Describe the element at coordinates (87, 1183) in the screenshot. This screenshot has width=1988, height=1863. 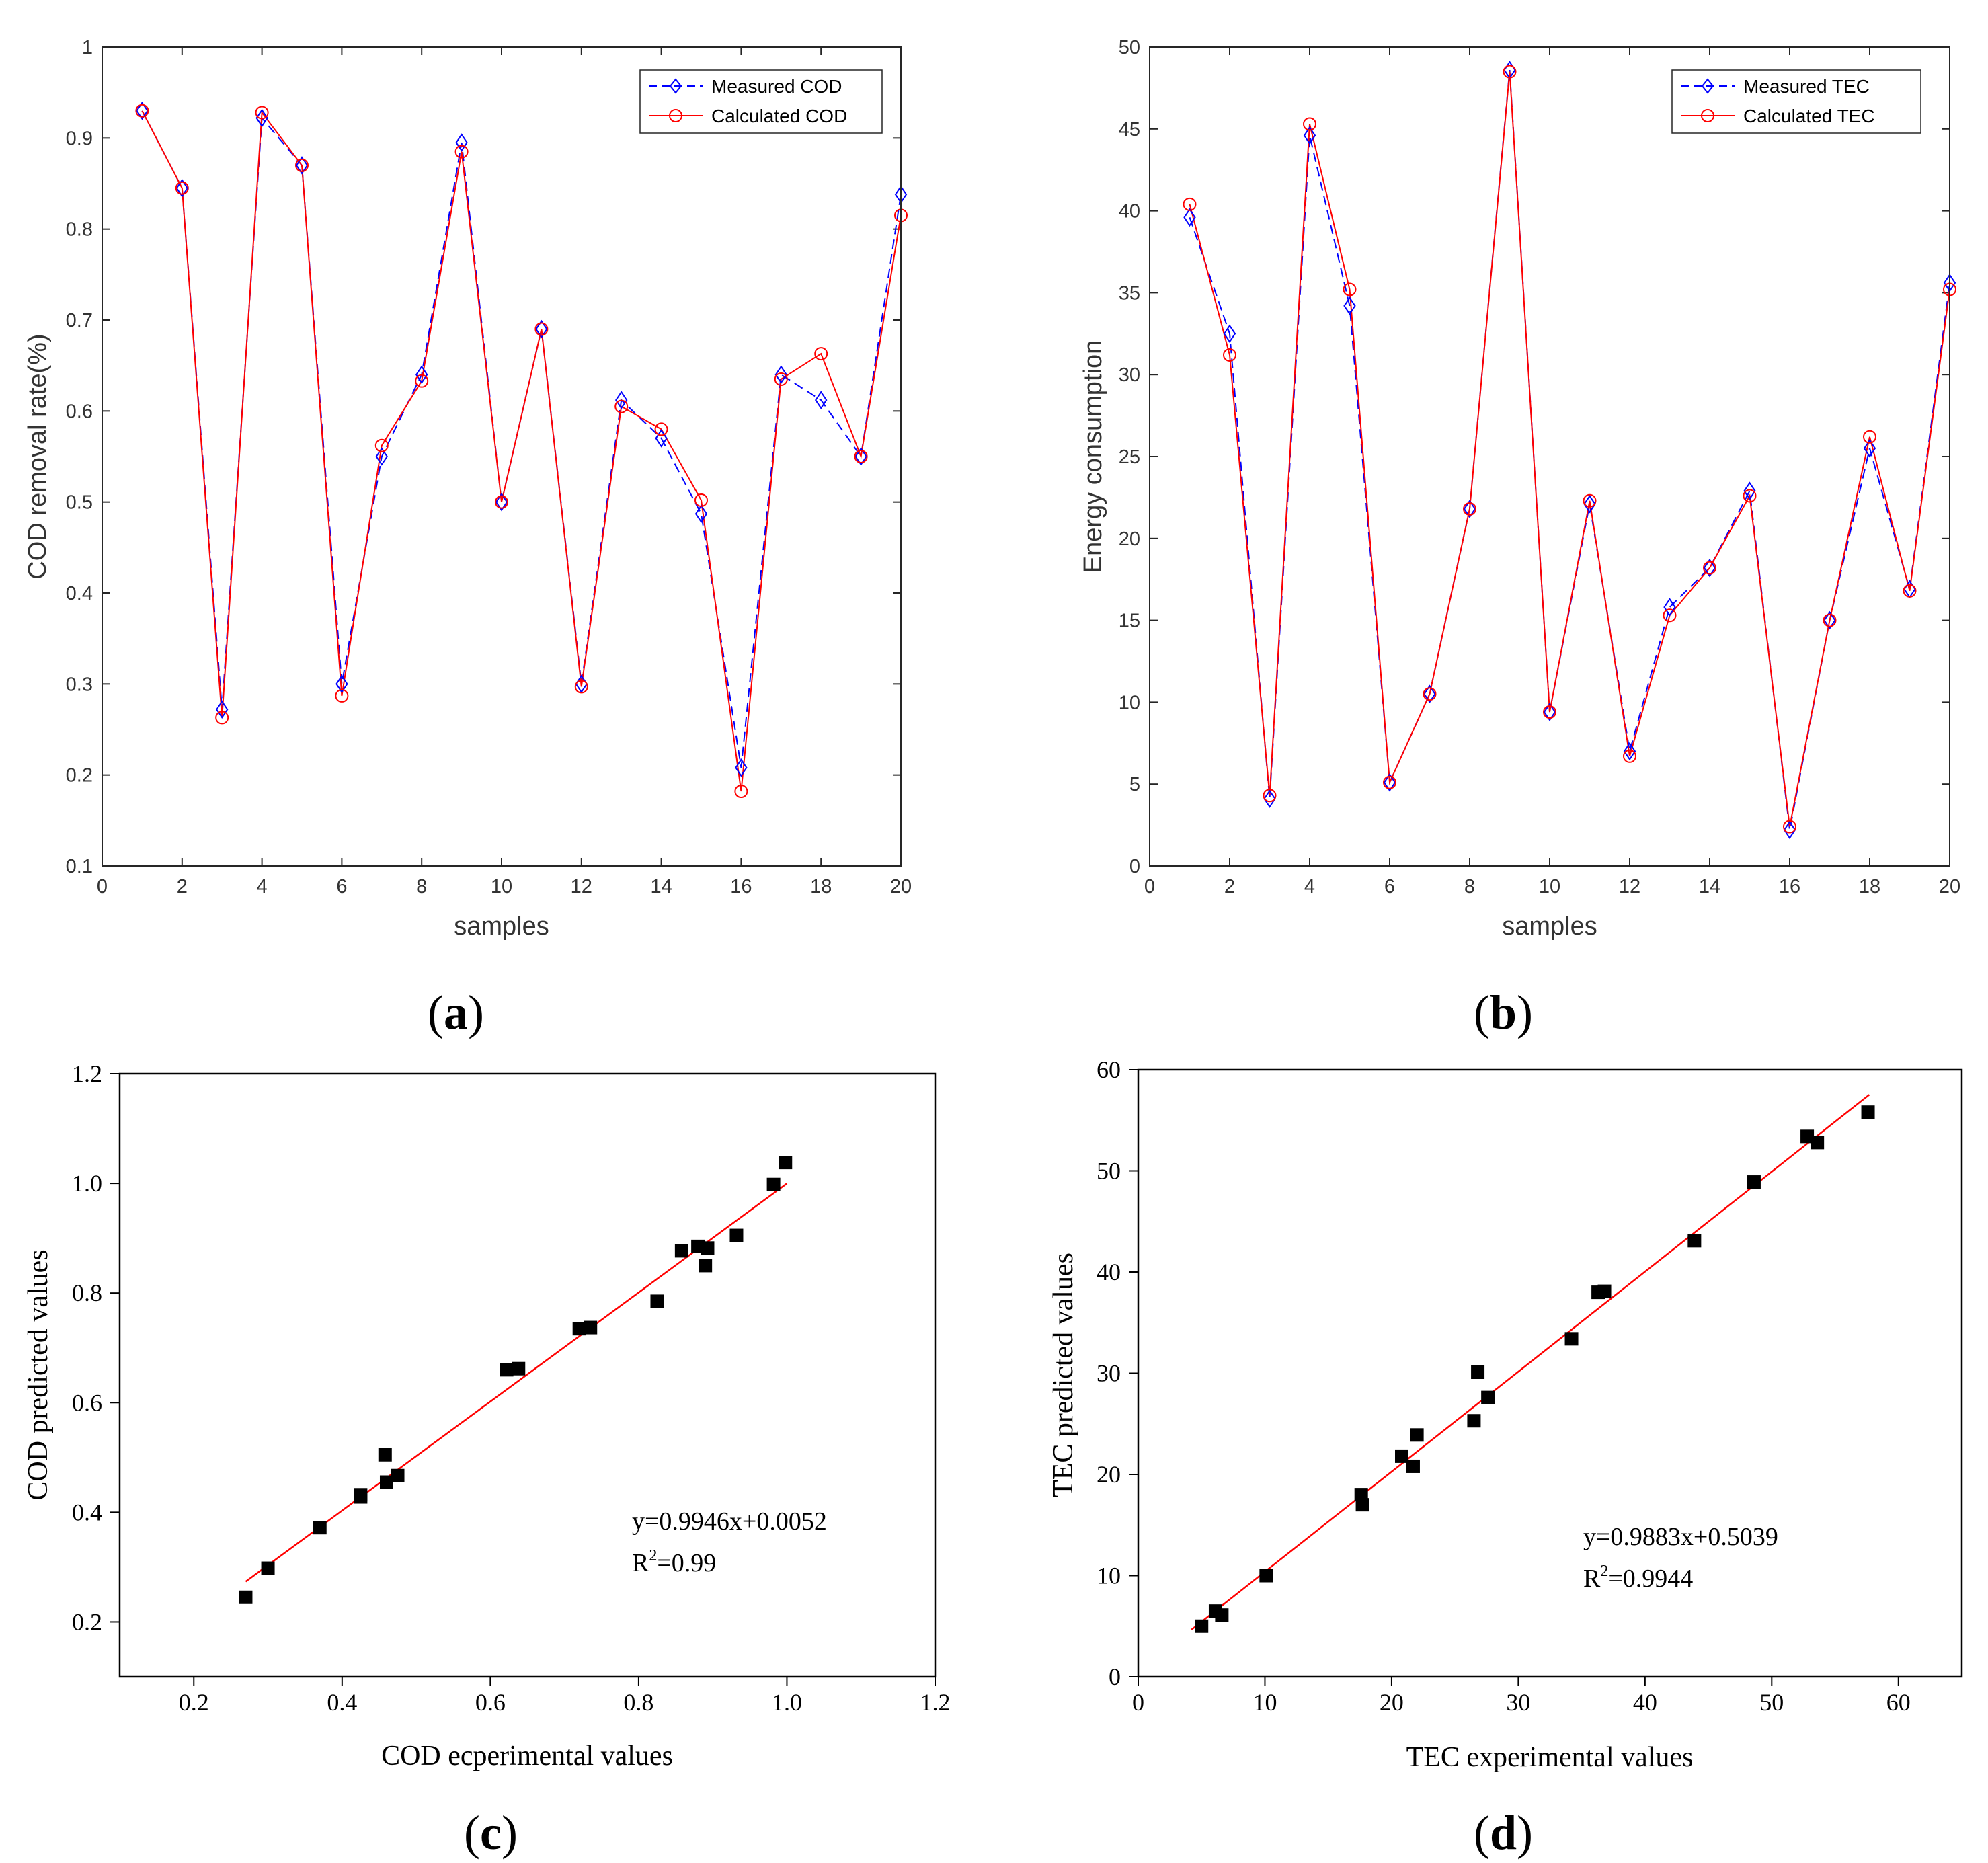
I see `y-tick-label: 1.0` at that location.